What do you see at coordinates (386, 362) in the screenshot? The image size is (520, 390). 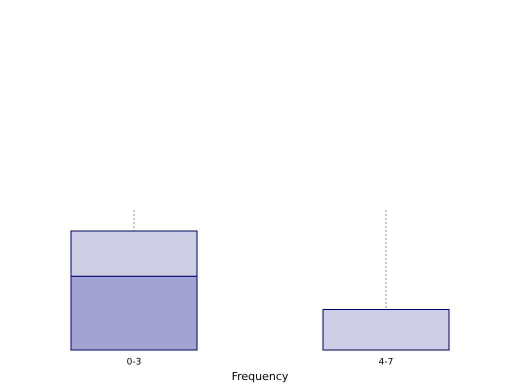 I see `x-tick-label: 4-7` at bounding box center [386, 362].